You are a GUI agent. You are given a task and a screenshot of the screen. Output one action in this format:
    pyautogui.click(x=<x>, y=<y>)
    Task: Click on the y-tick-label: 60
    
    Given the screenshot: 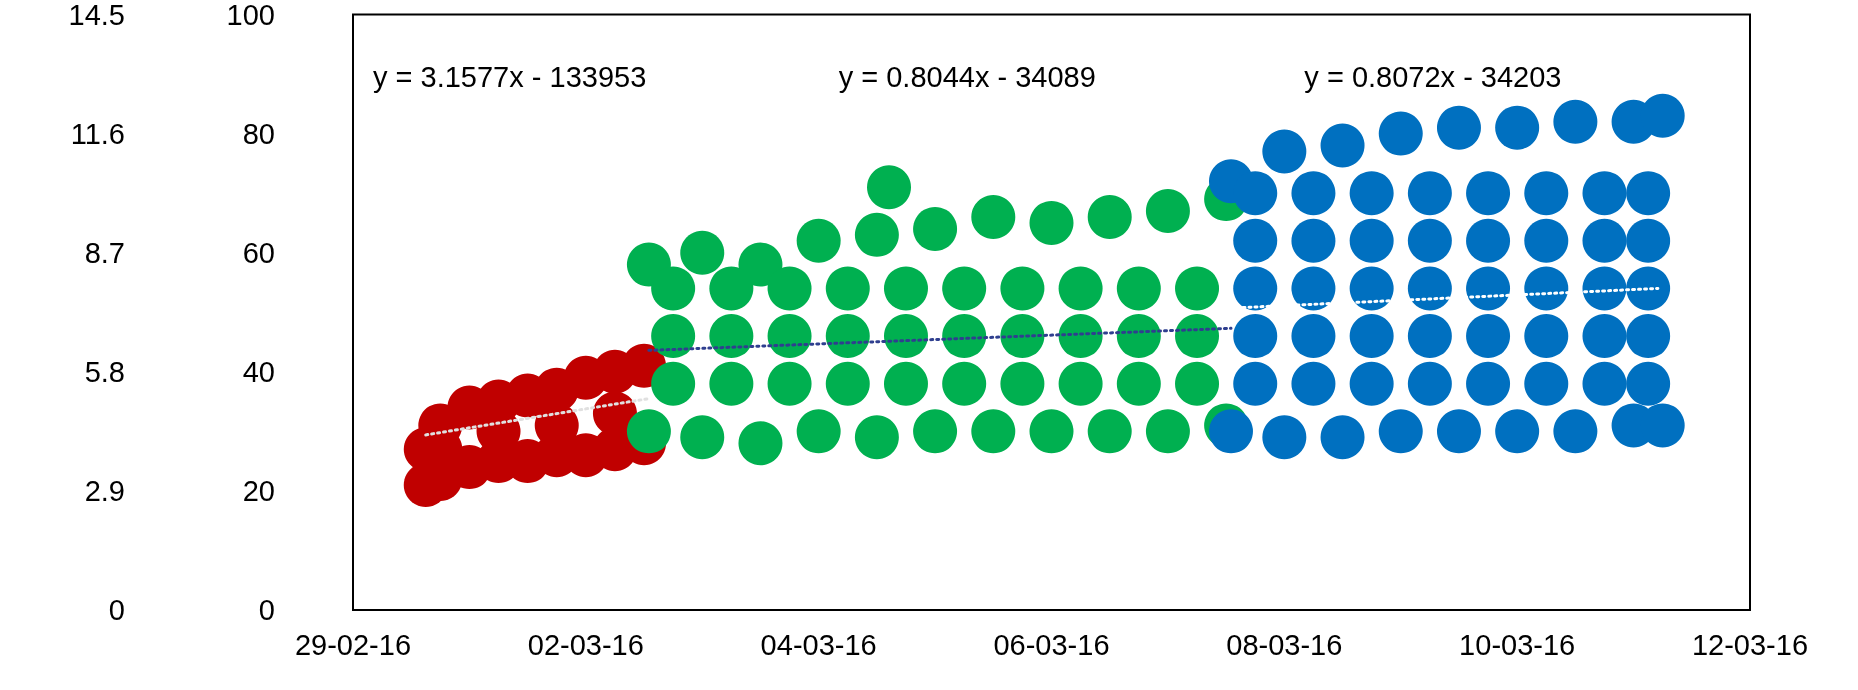 What is the action you would take?
    pyautogui.click(x=258, y=252)
    